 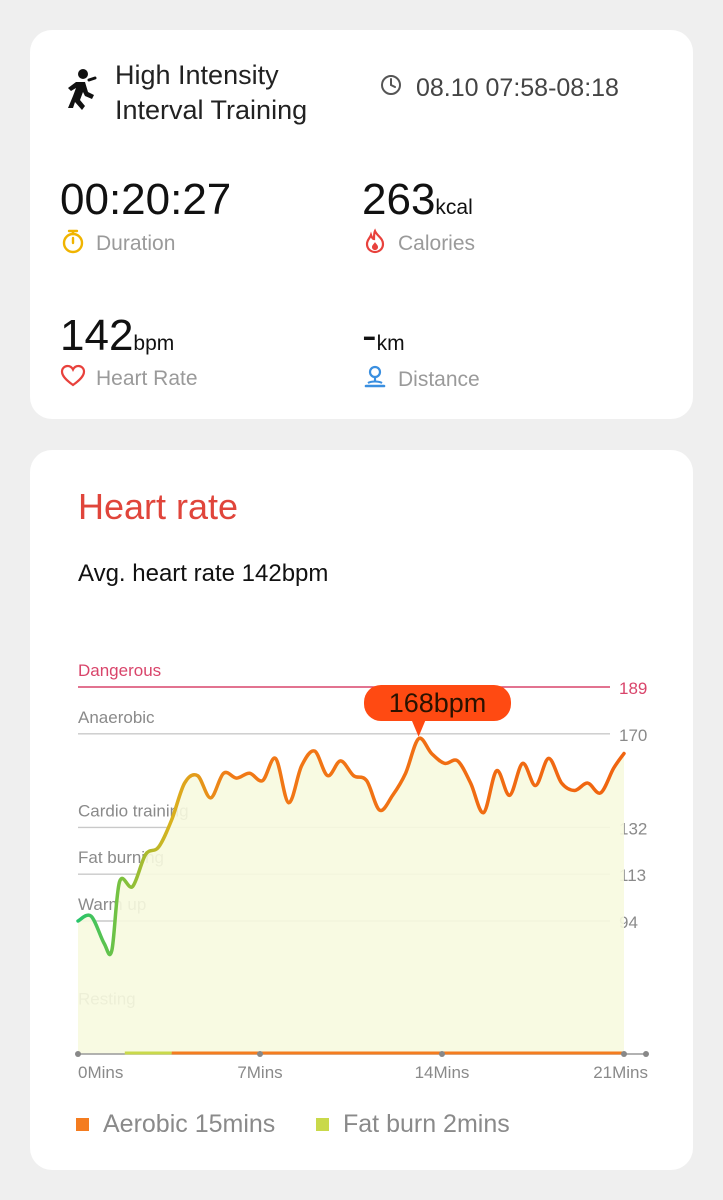 I want to click on zone-label-dangerous: Dangerous, so click(x=119, y=670).